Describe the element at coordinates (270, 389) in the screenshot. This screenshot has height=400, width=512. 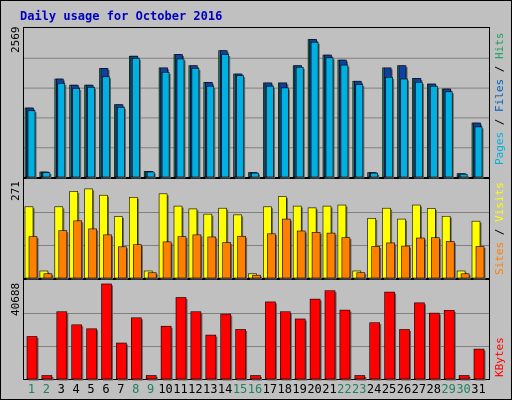
I see `day-tick-label: 17` at that location.